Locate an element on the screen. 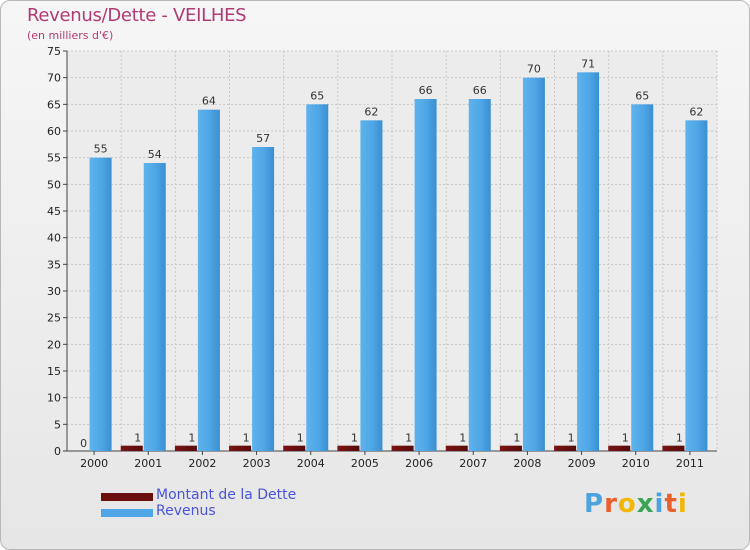 This screenshot has width=750, height=550. logo-letter: P is located at coordinates (594, 504).